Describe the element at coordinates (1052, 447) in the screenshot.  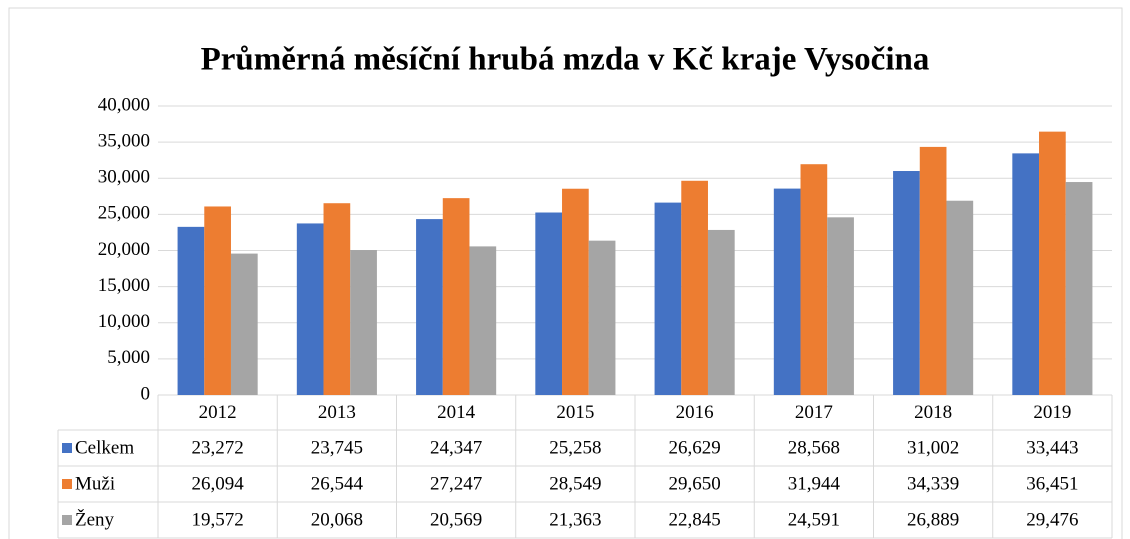
I see `table-value: 33,443` at that location.